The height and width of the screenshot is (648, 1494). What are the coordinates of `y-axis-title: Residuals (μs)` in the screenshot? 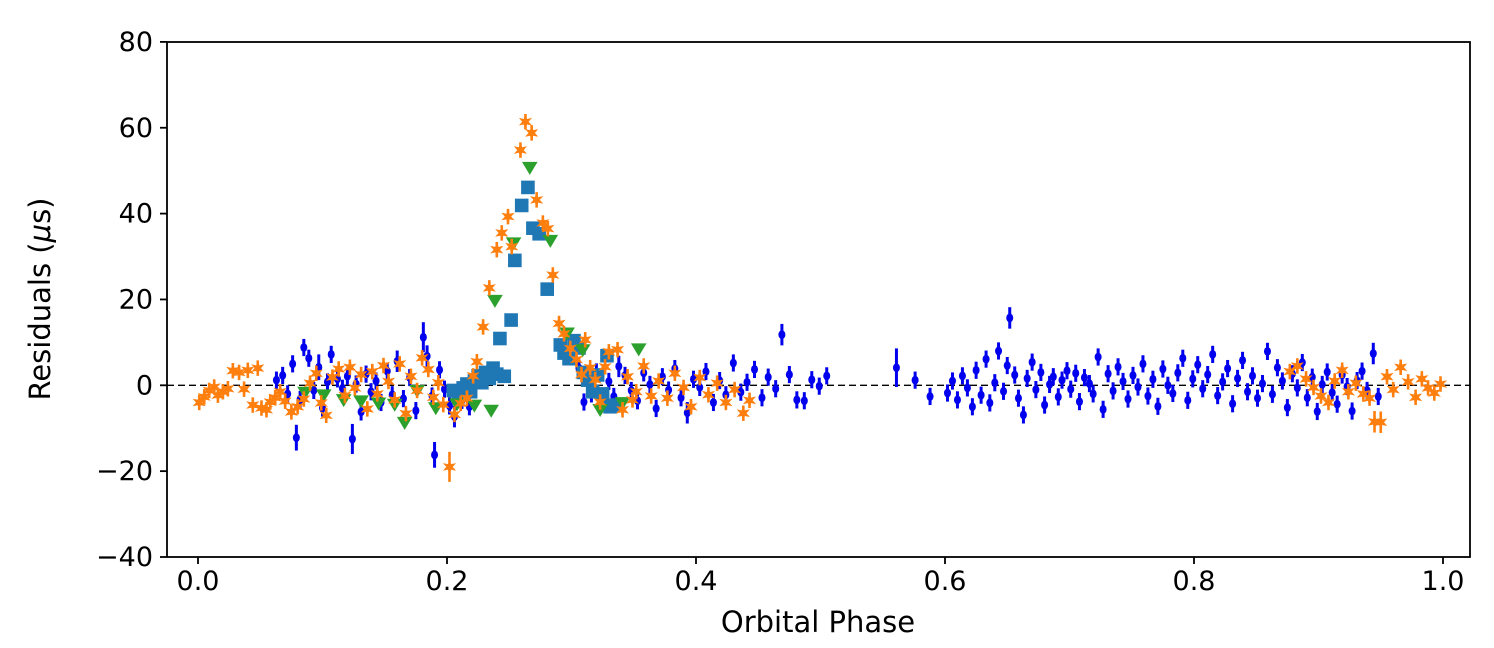 It's located at (40, 298).